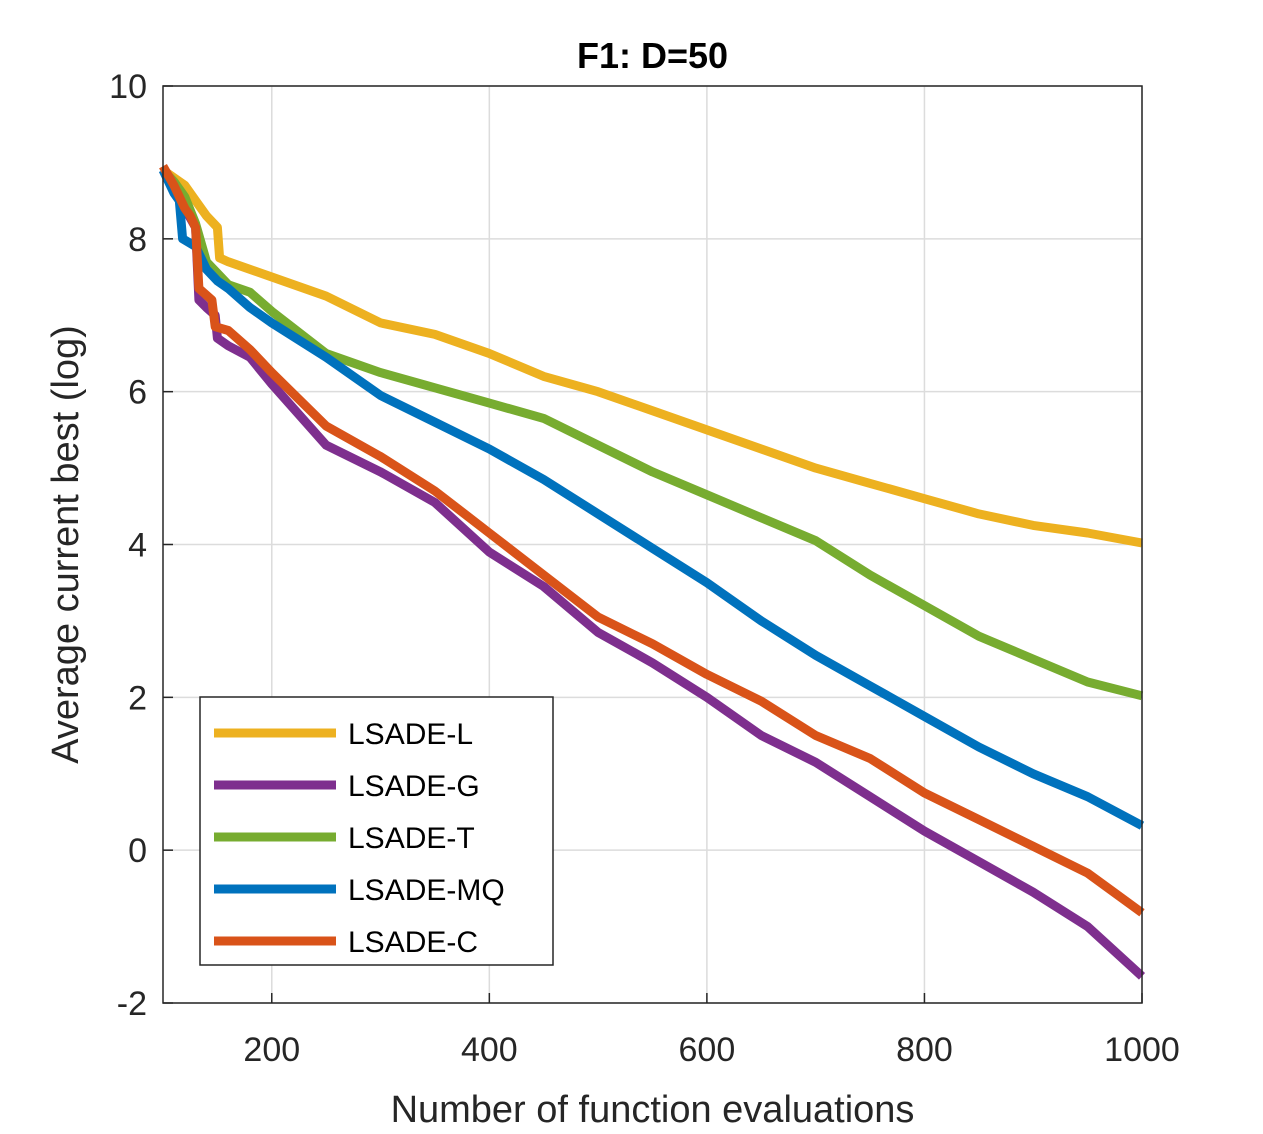 The height and width of the screenshot is (1134, 1263). Describe the element at coordinates (426, 890) in the screenshot. I see `legend-label-lsade-mq: LSADE-MQ` at that location.